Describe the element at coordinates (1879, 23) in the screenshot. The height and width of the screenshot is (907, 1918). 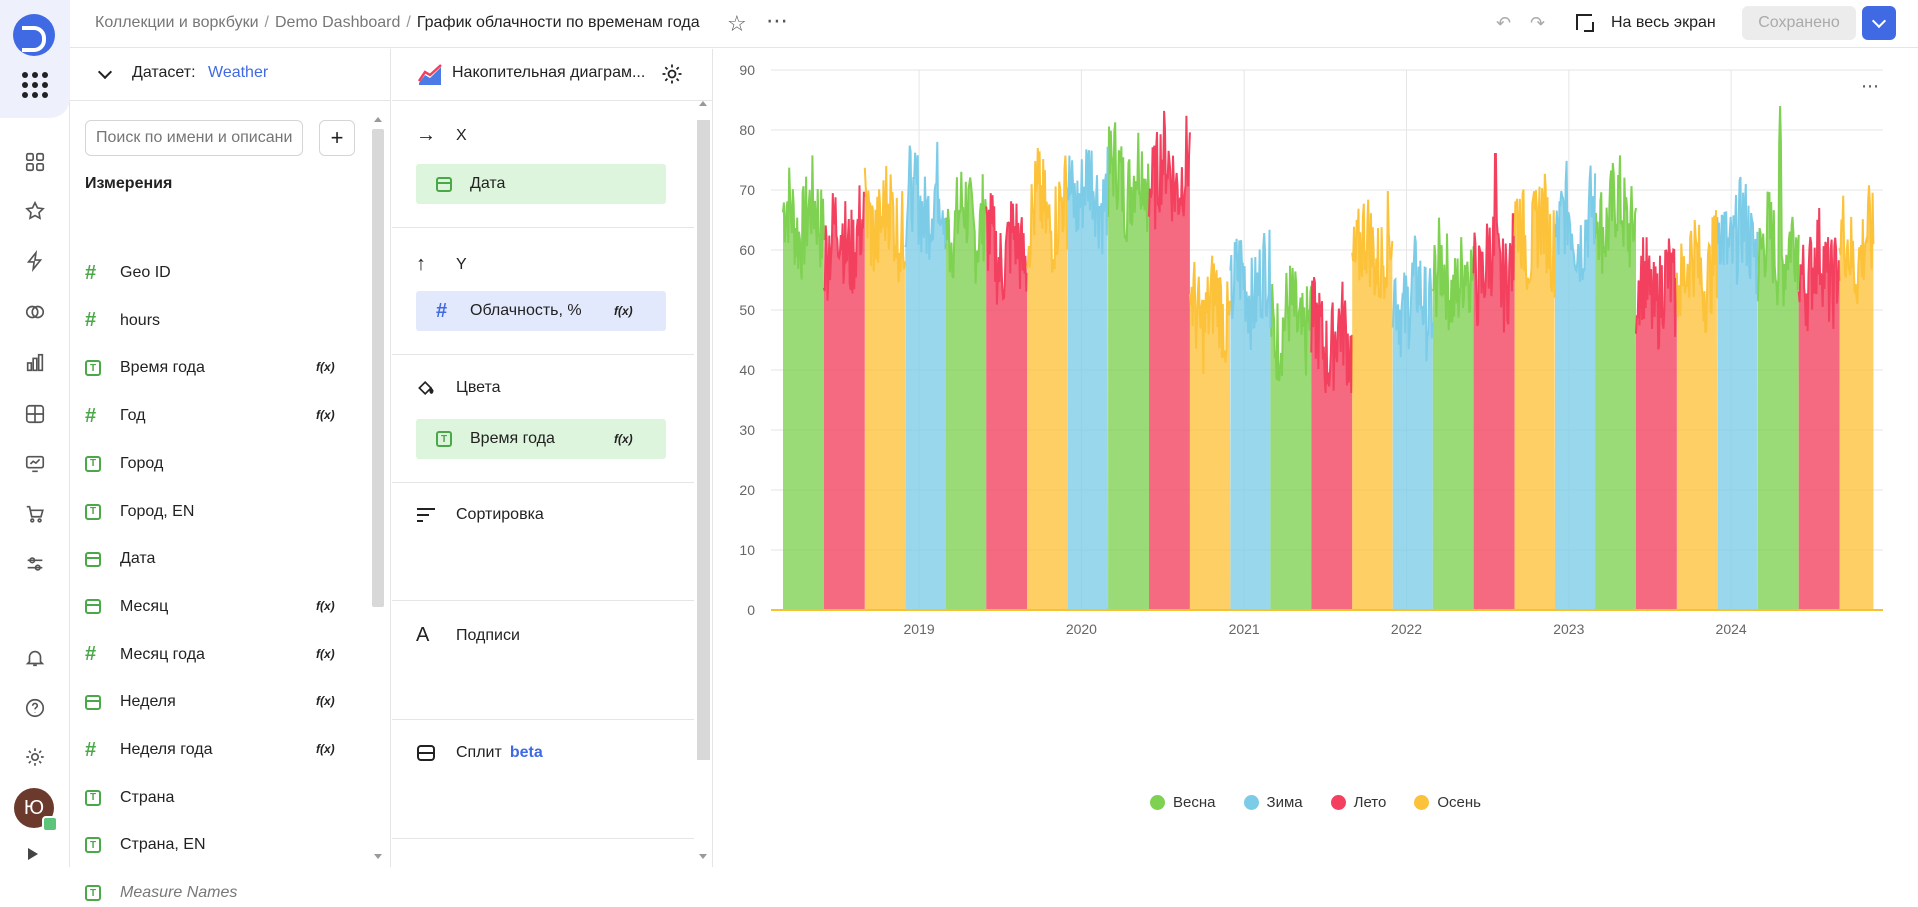
I see `save-menu-chevron-icon` at that location.